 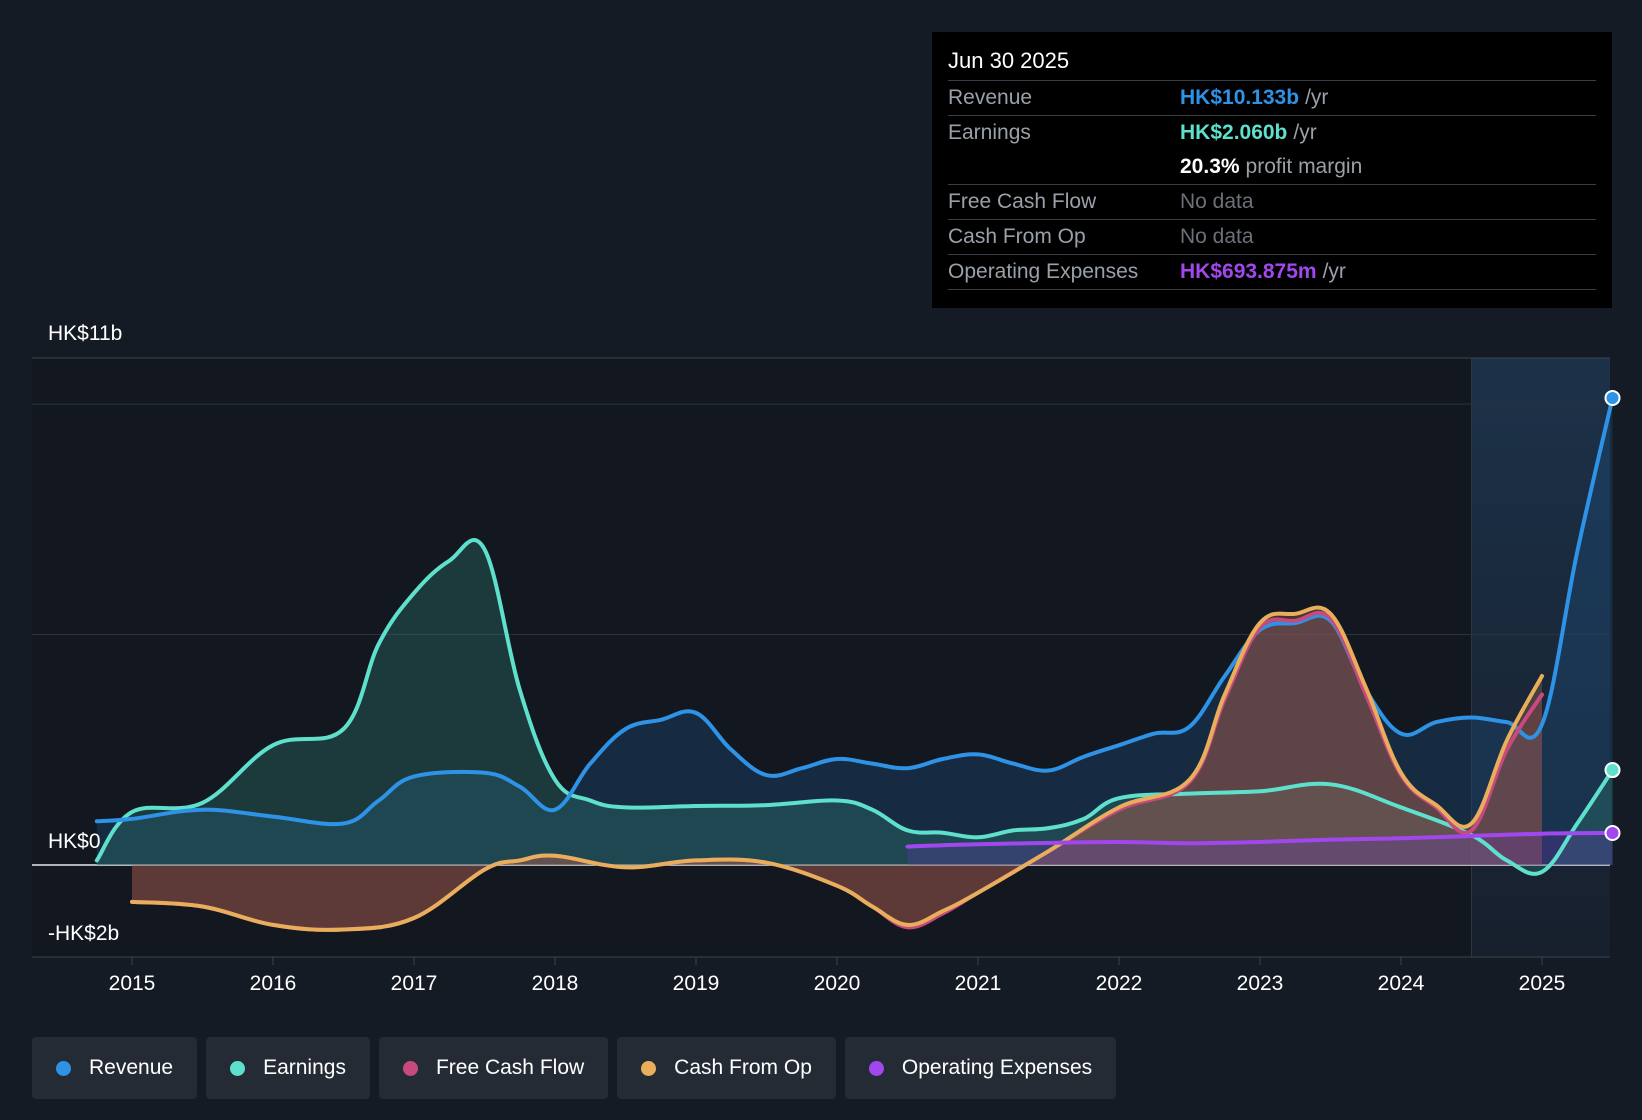 What do you see at coordinates (1248, 271) in the screenshot?
I see `tooltip-value-opex: HK$693.875m` at bounding box center [1248, 271].